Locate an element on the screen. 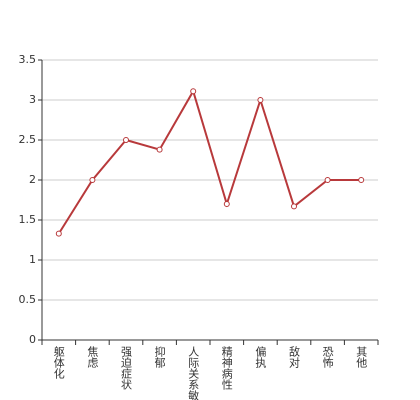  y-tick-label: 3 is located at coordinates (32, 99).